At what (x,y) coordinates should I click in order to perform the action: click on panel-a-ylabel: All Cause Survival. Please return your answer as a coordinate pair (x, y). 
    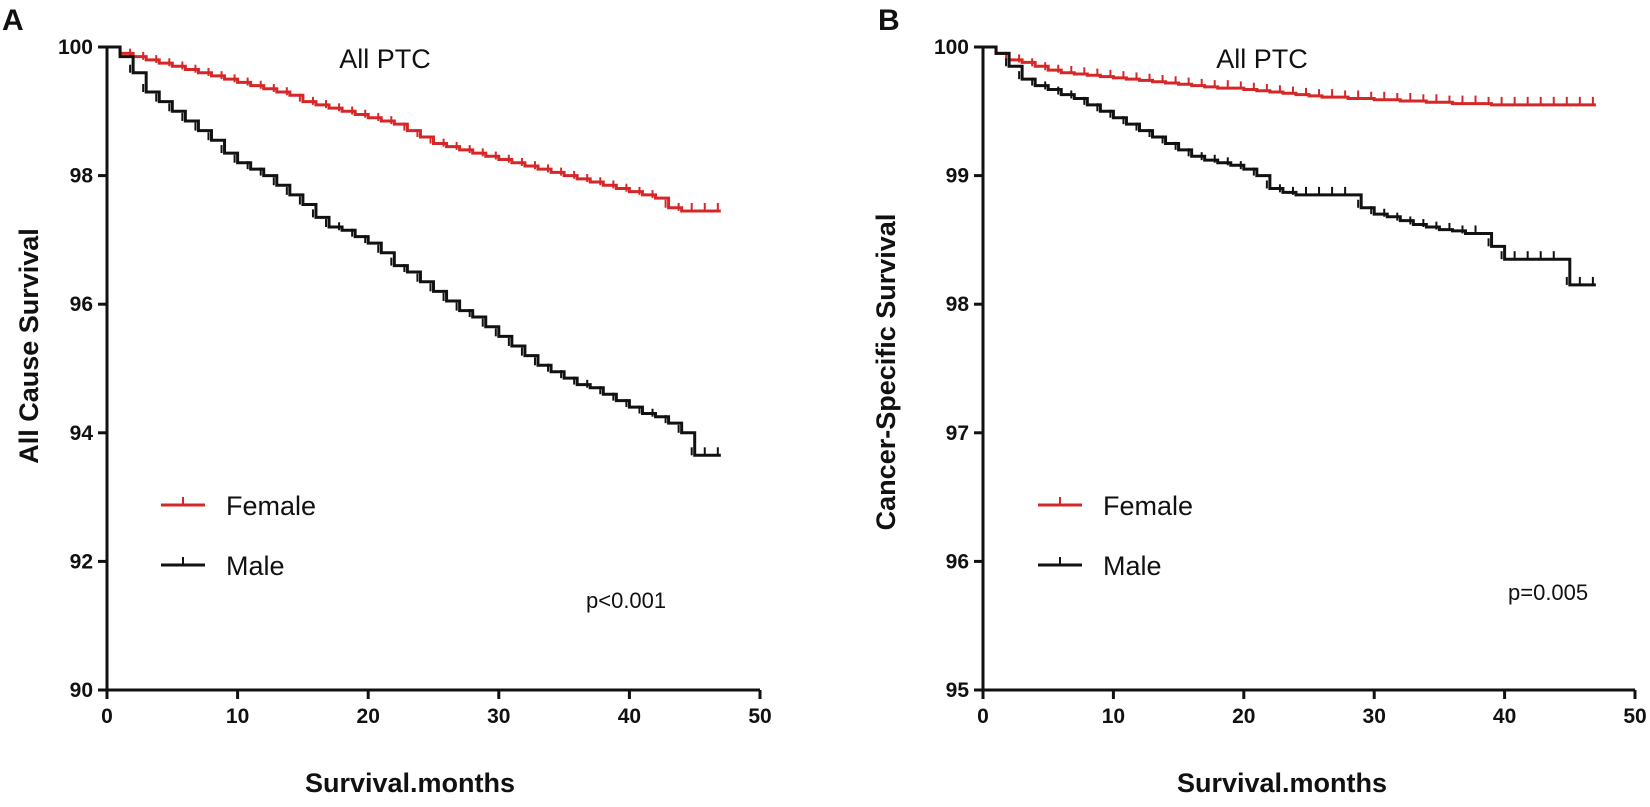
    Looking at the image, I should click on (29, 346).